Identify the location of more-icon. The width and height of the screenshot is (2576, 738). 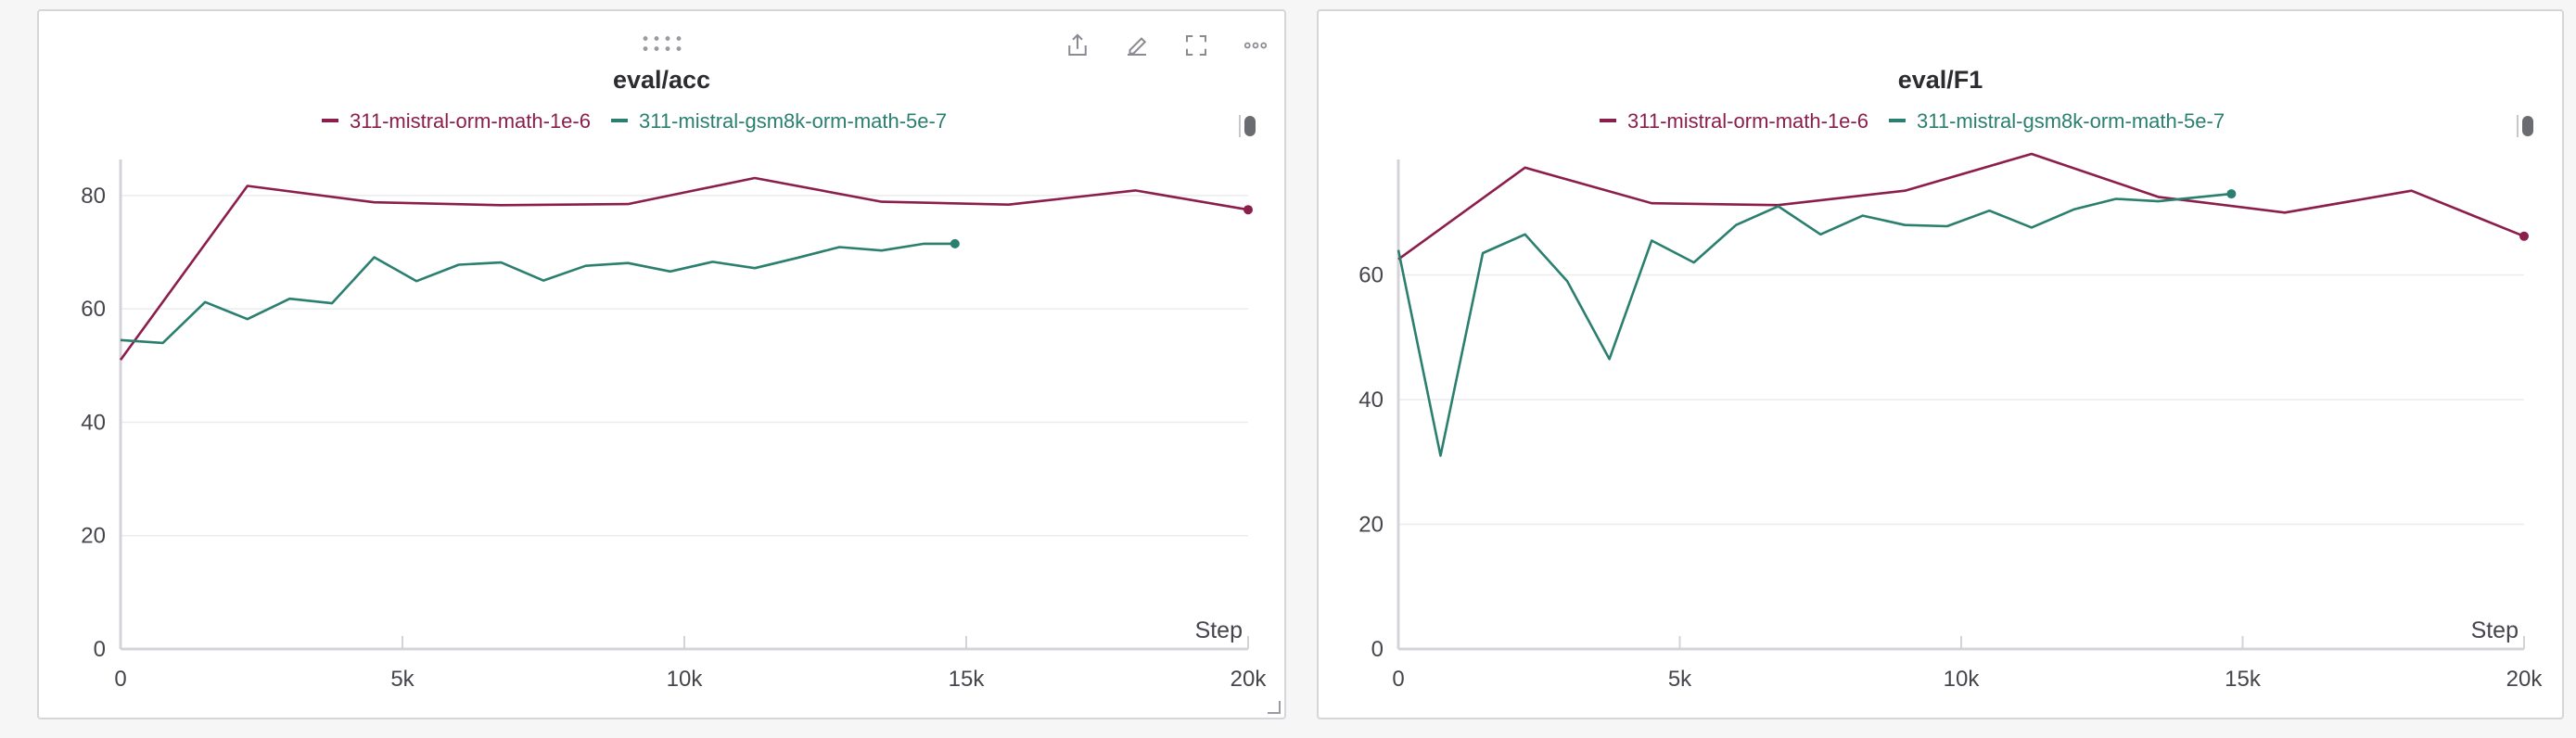
(1256, 45).